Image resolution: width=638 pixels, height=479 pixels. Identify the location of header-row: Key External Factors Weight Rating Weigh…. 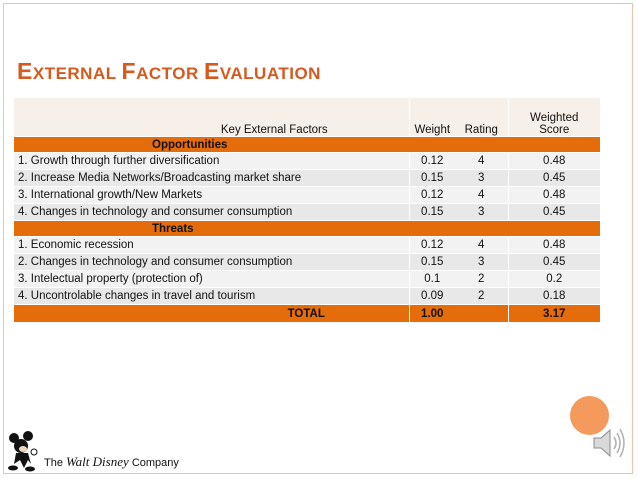
(307, 117).